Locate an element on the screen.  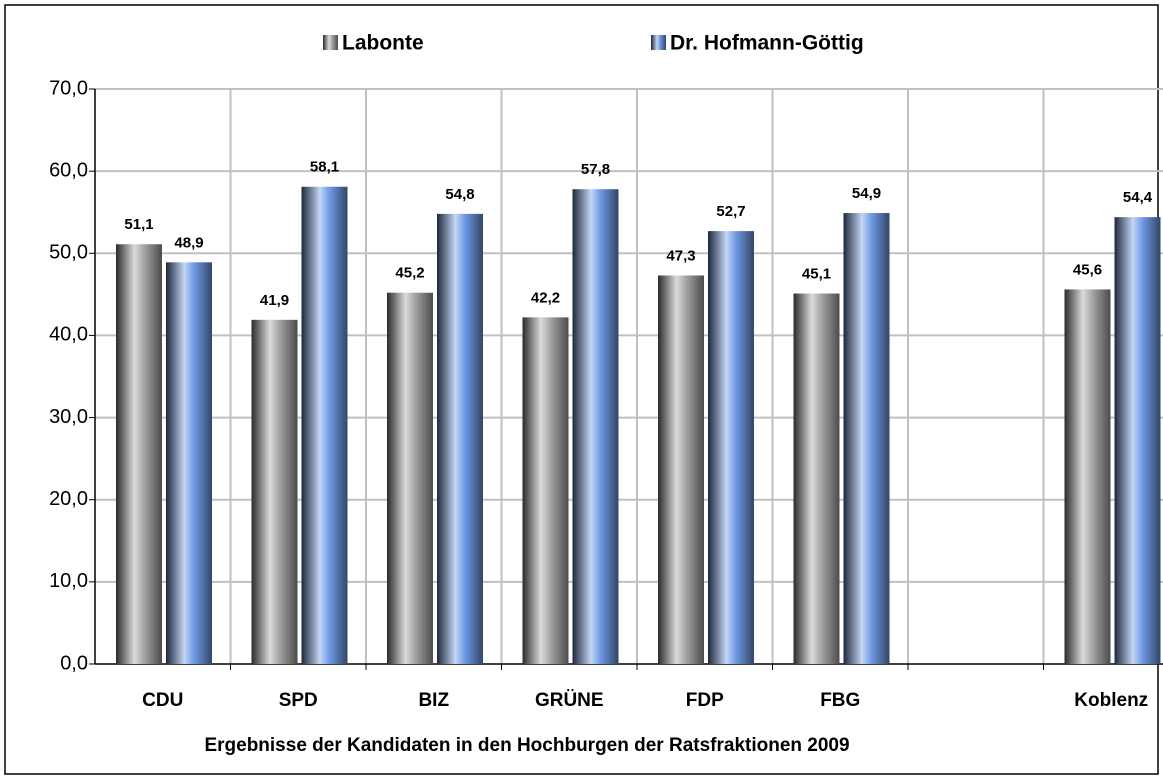
data-label: 41,9 is located at coordinates (274, 300).